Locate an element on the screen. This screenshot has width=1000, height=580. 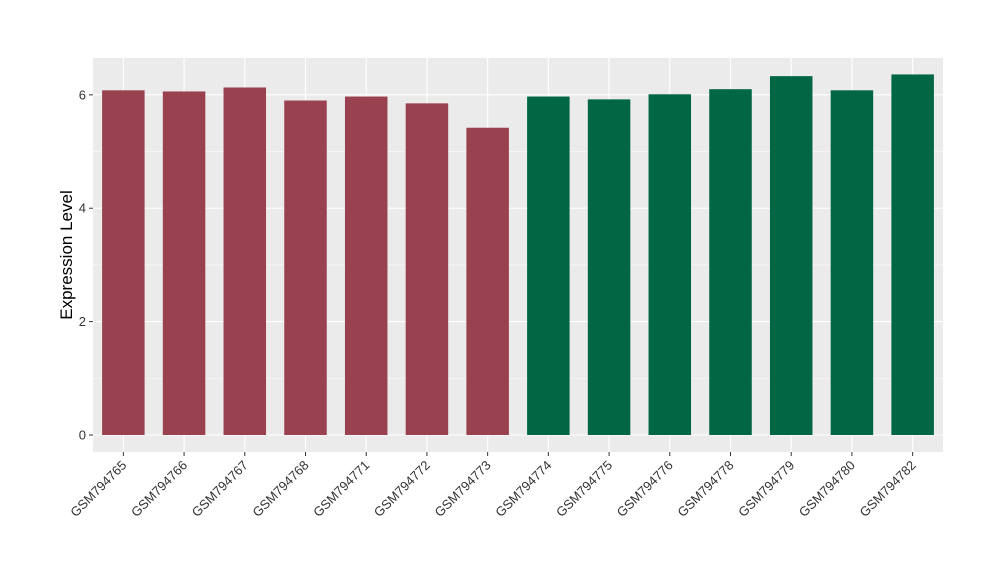
bar-GSM794780 is located at coordinates (852, 262).